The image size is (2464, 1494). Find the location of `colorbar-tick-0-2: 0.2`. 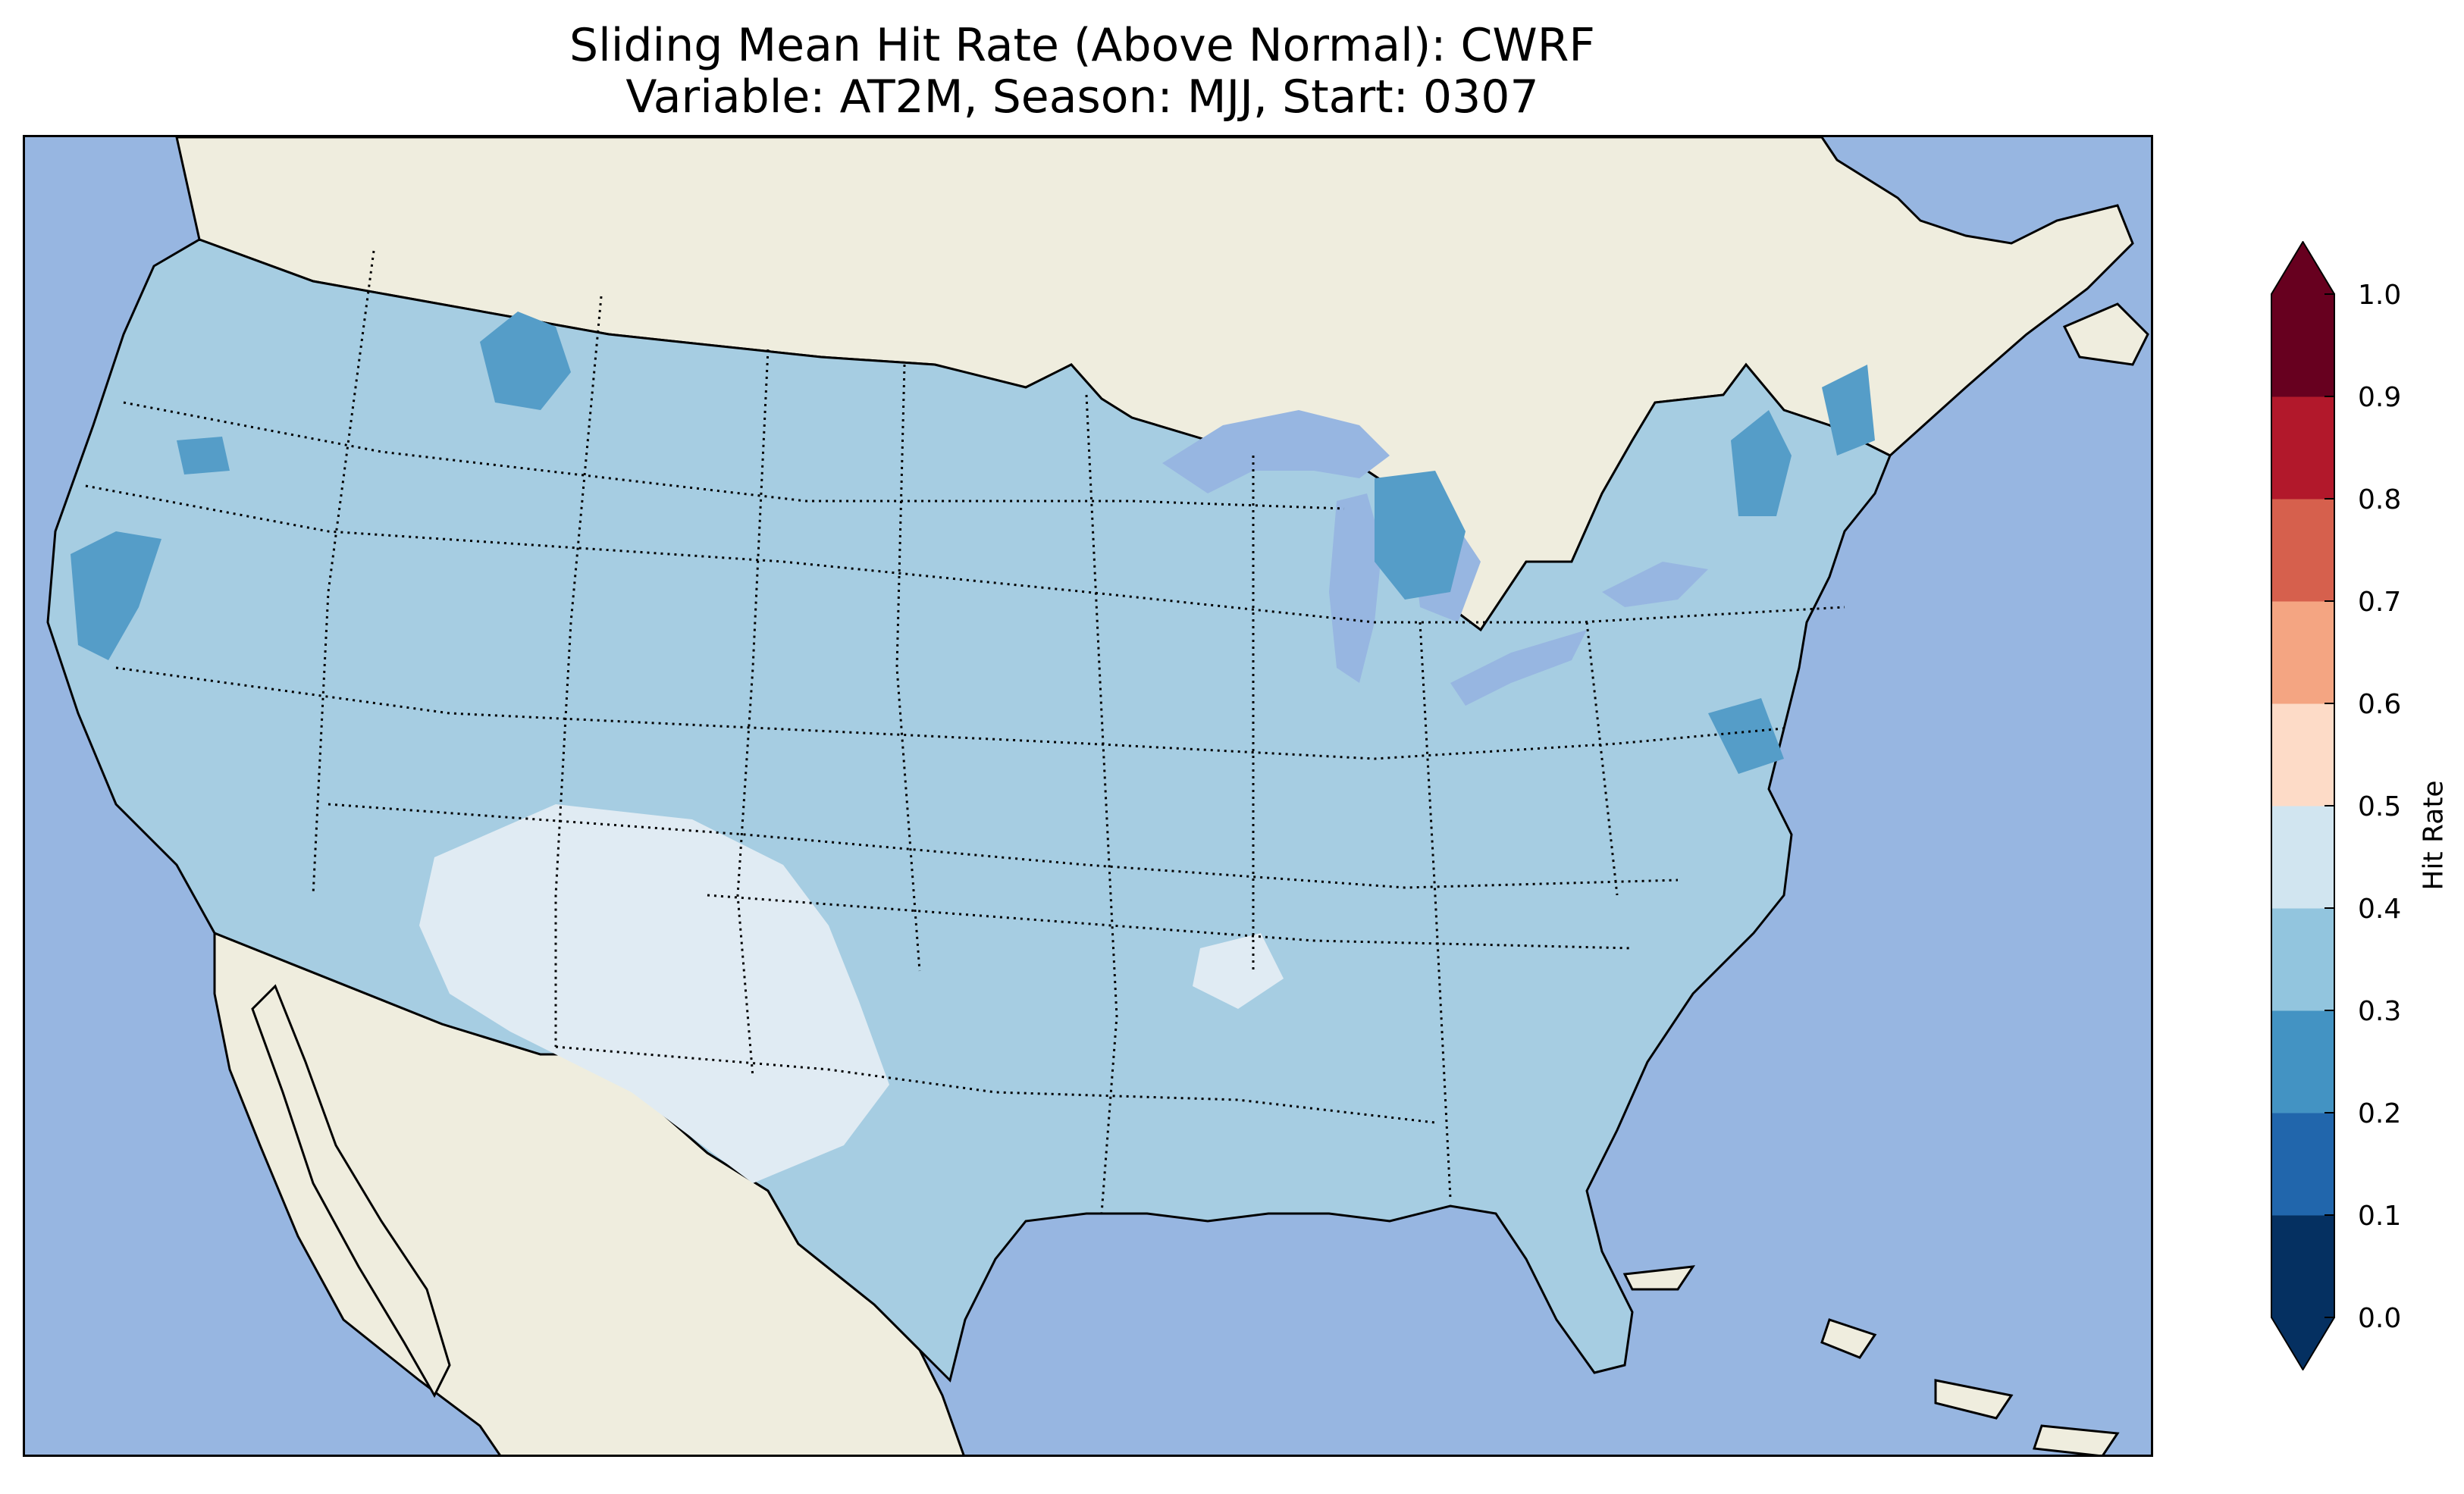

colorbar-tick-0-2: 0.2 is located at coordinates (2380, 1113).